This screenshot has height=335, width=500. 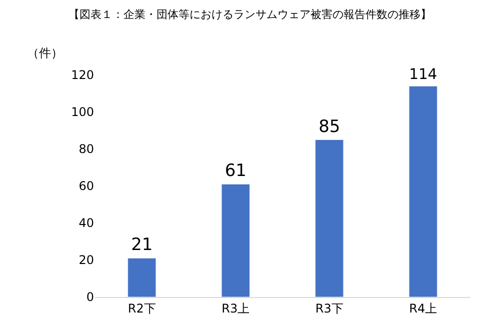 I want to click on y-tick-label: 20, so click(x=86, y=260).